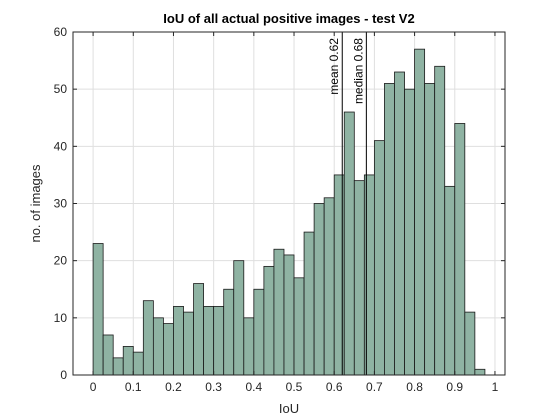  I want to click on x-tick-label: 0.6, so click(334, 387).